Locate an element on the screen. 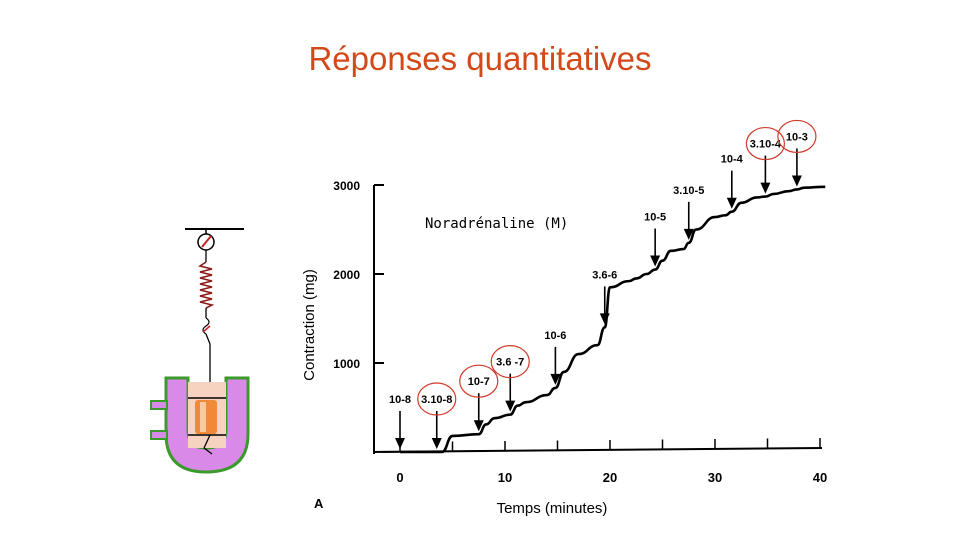 This screenshot has width=960, height=540. dose-marker: 10-3 is located at coordinates (797, 153).